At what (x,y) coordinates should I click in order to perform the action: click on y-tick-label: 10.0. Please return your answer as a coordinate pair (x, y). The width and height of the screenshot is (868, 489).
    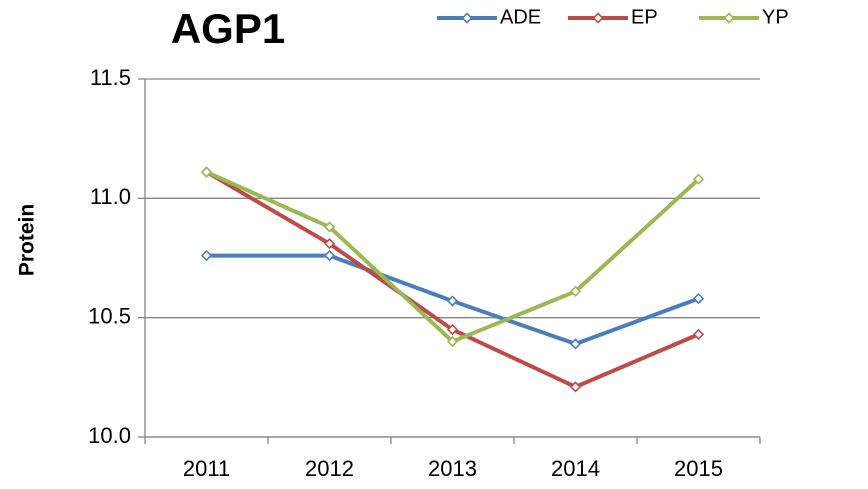
    Looking at the image, I should click on (109, 435).